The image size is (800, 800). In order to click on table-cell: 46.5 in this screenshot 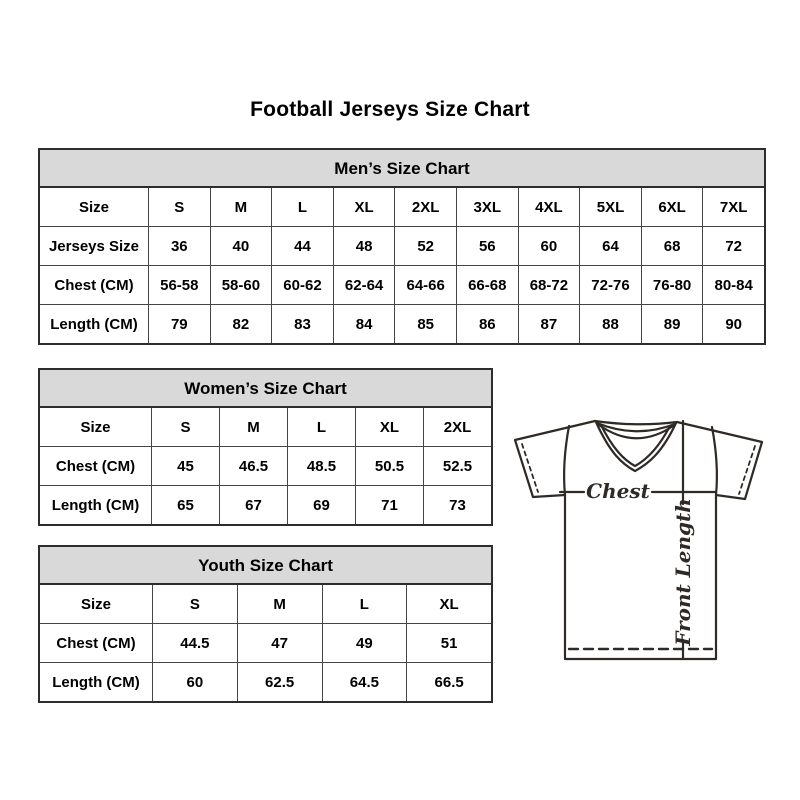, I will do `click(253, 465)`.